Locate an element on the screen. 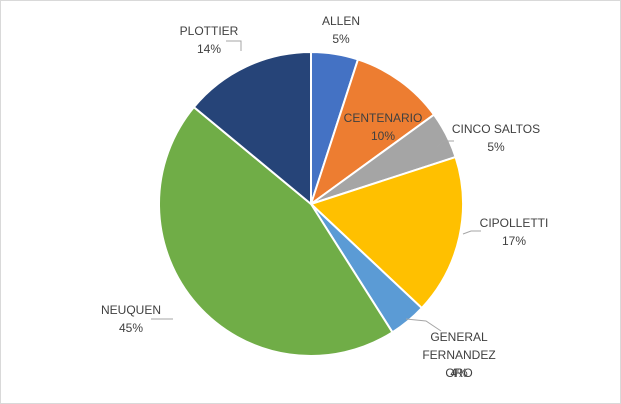  category-label: CINCO SALTOS is located at coordinates (496, 129).